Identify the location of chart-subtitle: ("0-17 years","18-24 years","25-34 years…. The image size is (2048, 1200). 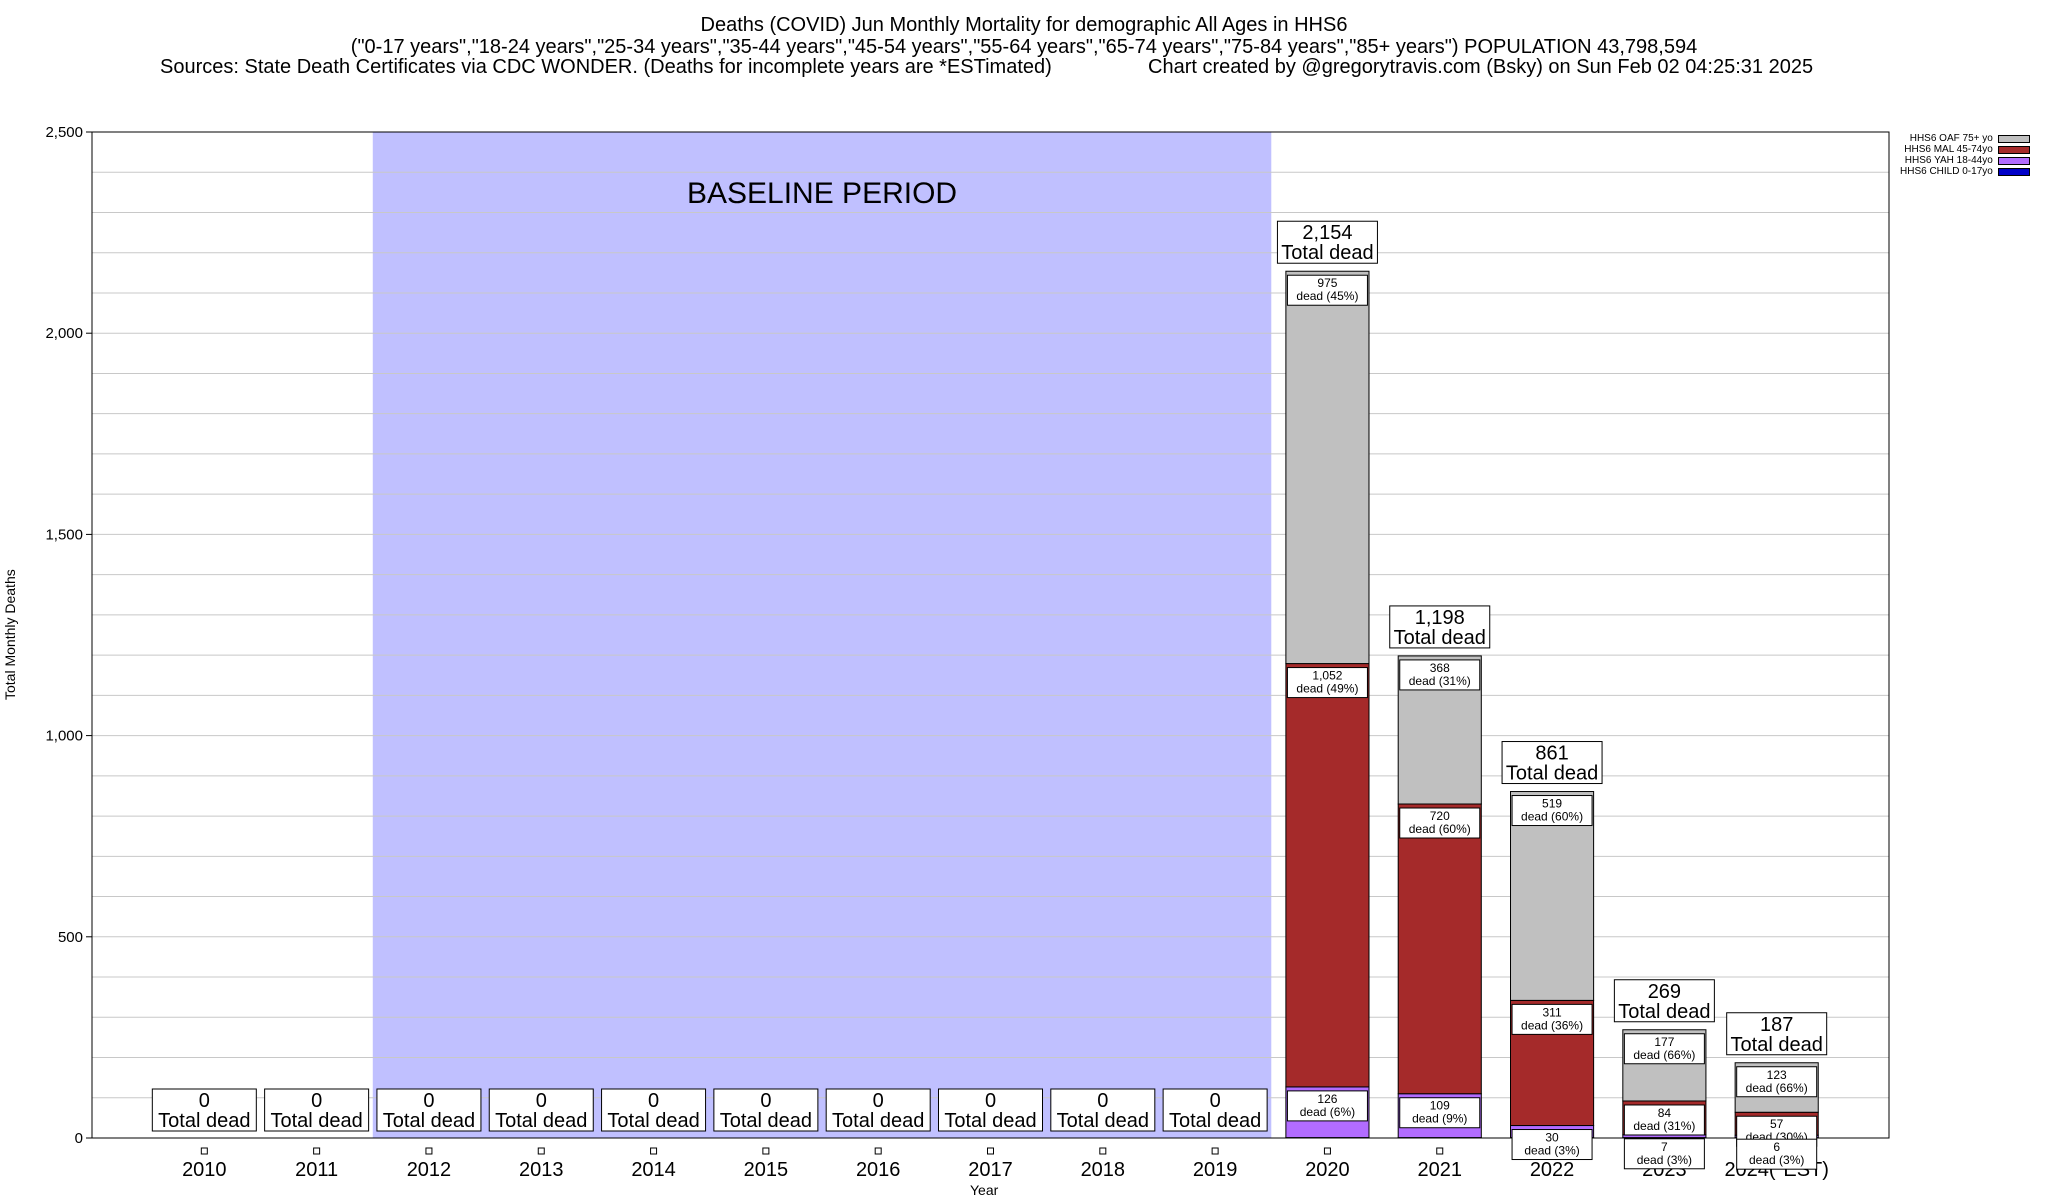
(1024, 47).